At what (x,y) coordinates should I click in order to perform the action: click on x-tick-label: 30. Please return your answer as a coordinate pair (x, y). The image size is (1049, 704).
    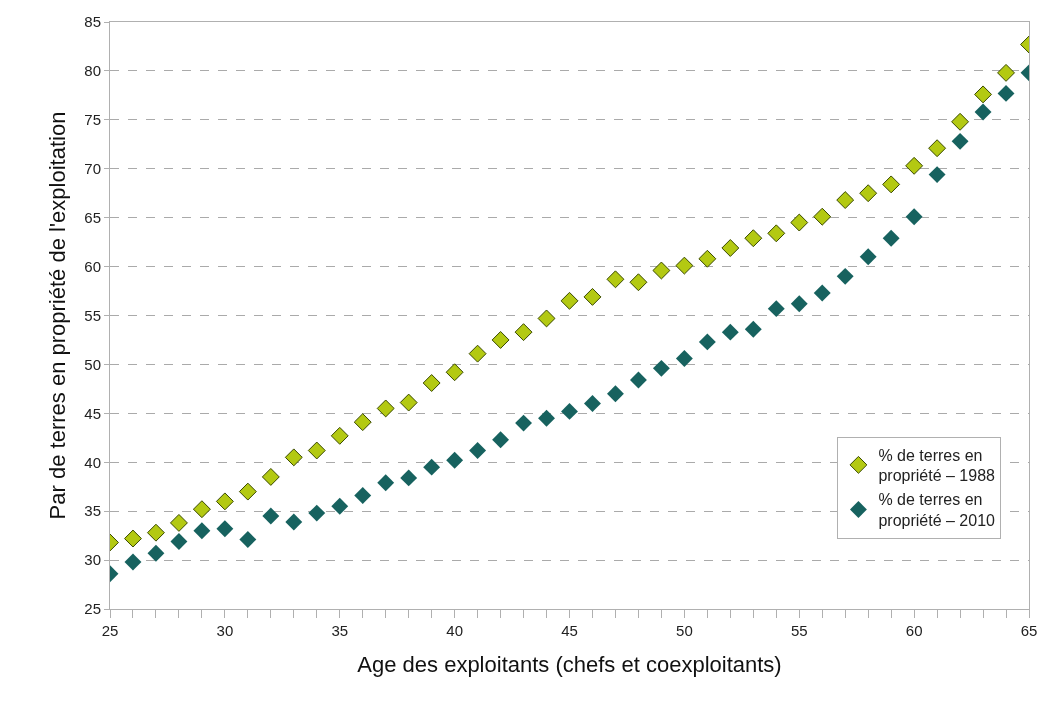
    Looking at the image, I should click on (225, 630).